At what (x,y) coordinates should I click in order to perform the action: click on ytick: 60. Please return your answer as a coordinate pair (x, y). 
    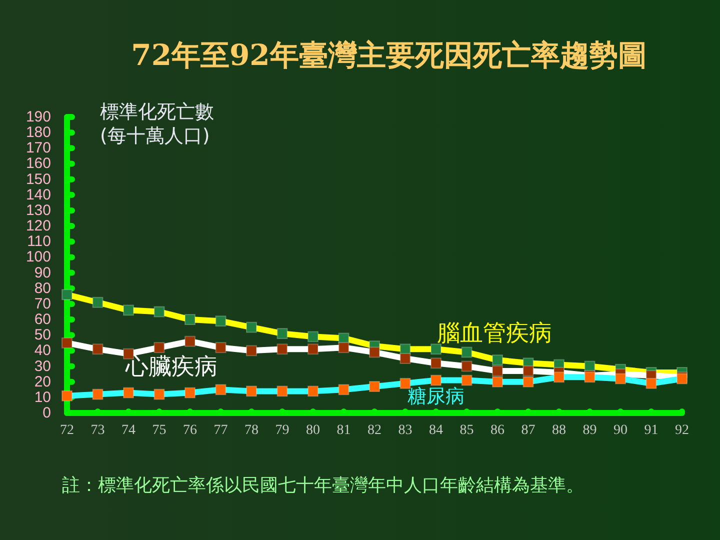
    Looking at the image, I should click on (42, 319).